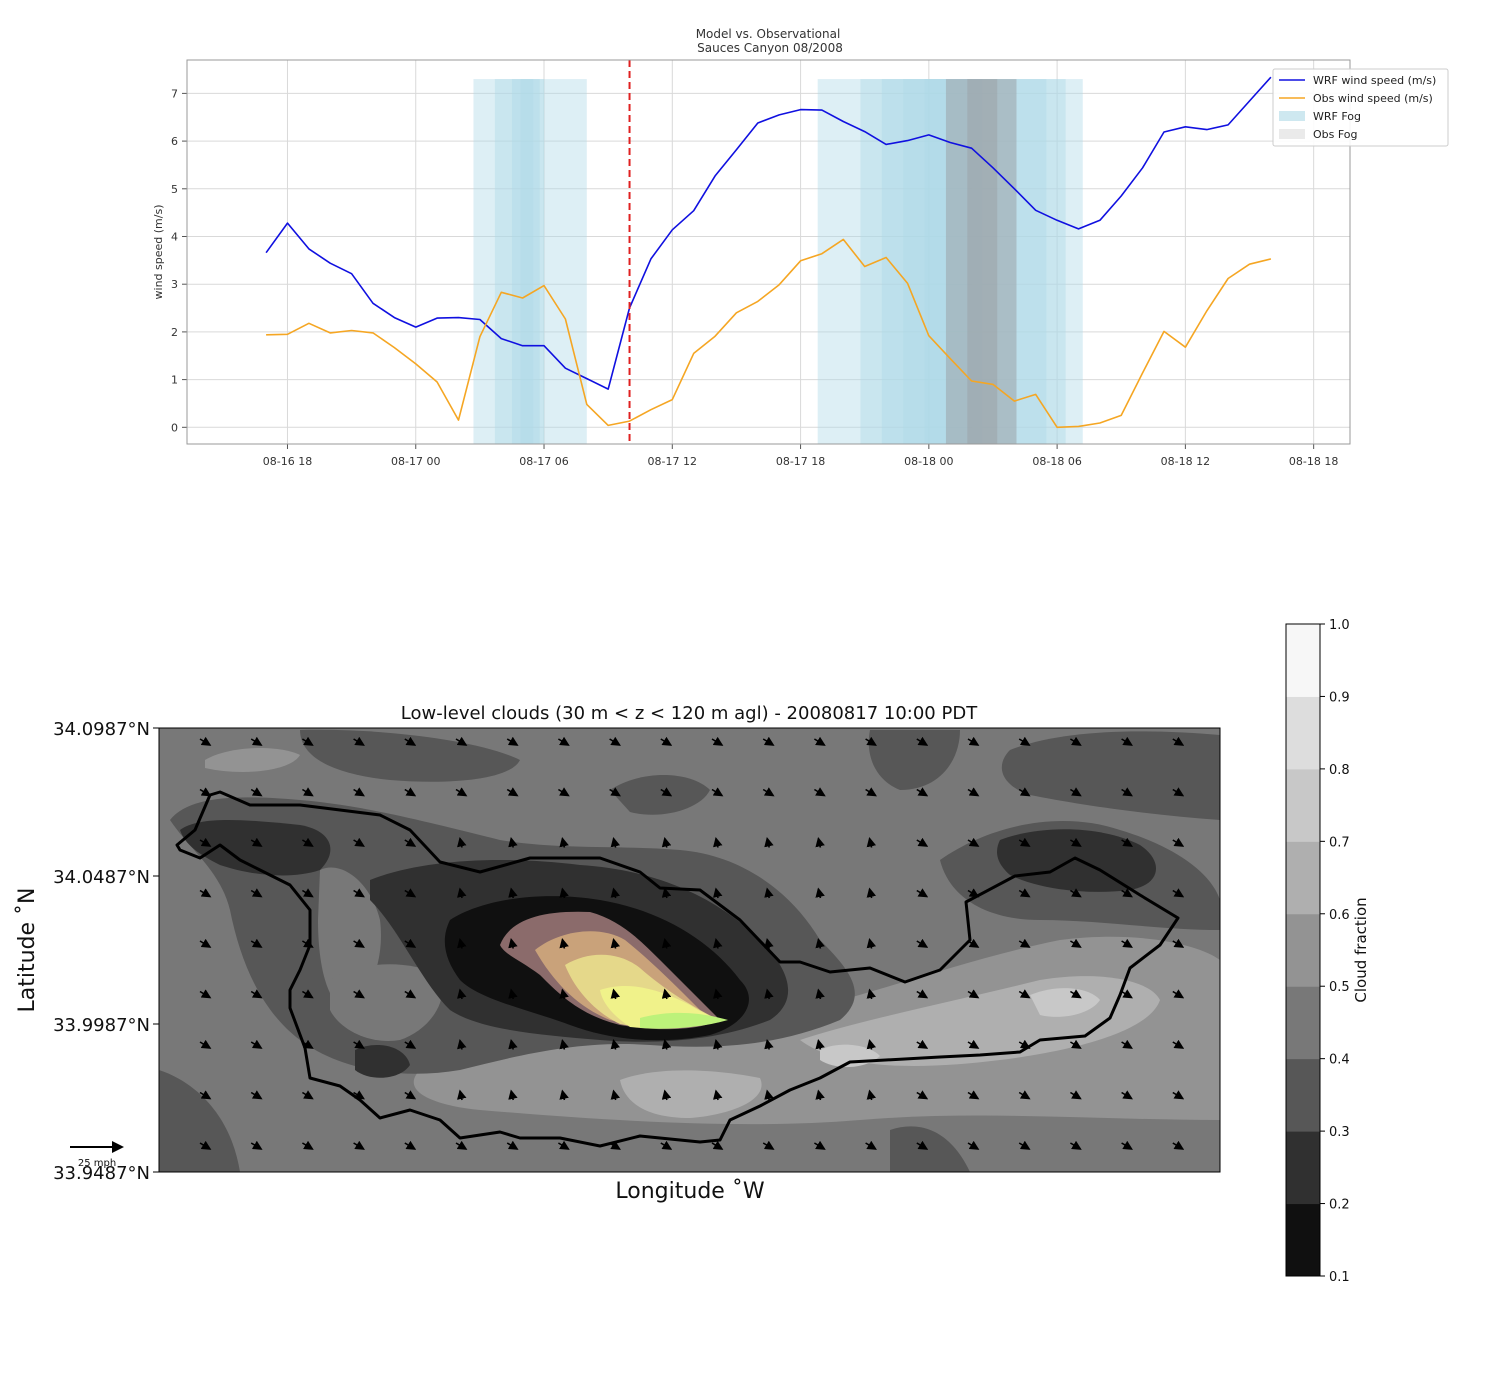 The image size is (1500, 1400). Describe the element at coordinates (1373, 98) in the screenshot. I see `legend-obs-wind-label: Obs wind speed (m/s)` at that location.